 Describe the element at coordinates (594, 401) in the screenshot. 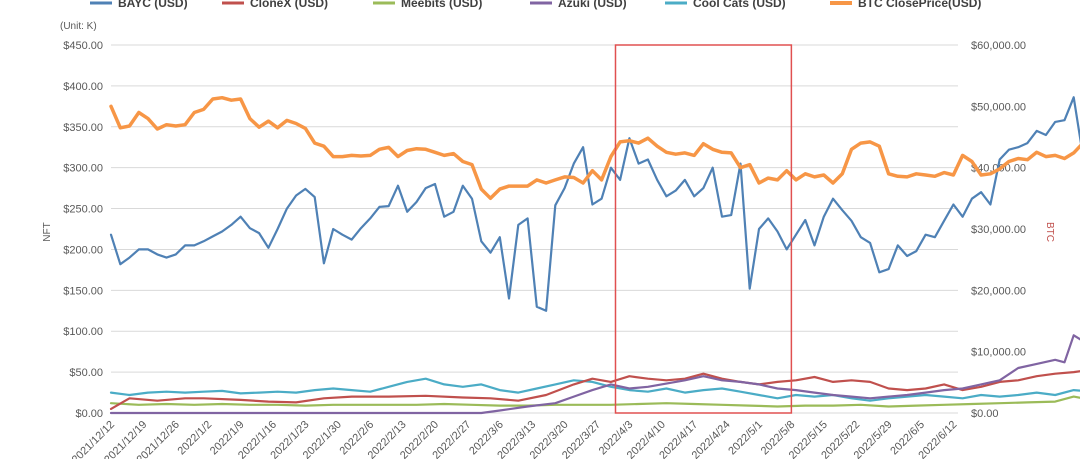

I see `series-line-meebits` at that location.